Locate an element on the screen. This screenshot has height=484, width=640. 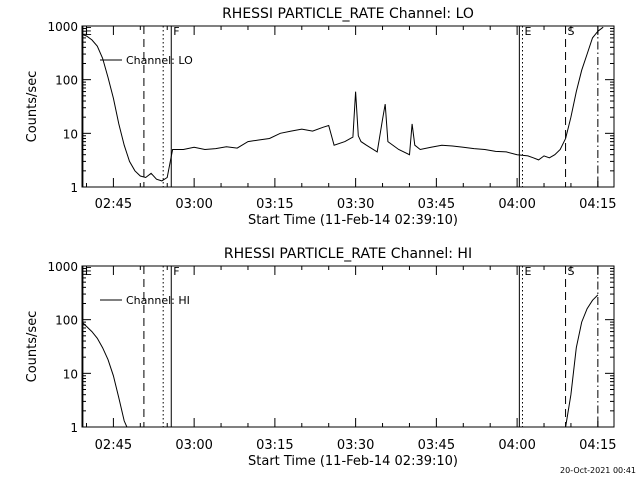
chart-title: RHESSI PARTICLE_RATE Channel: HI is located at coordinates (348, 254).